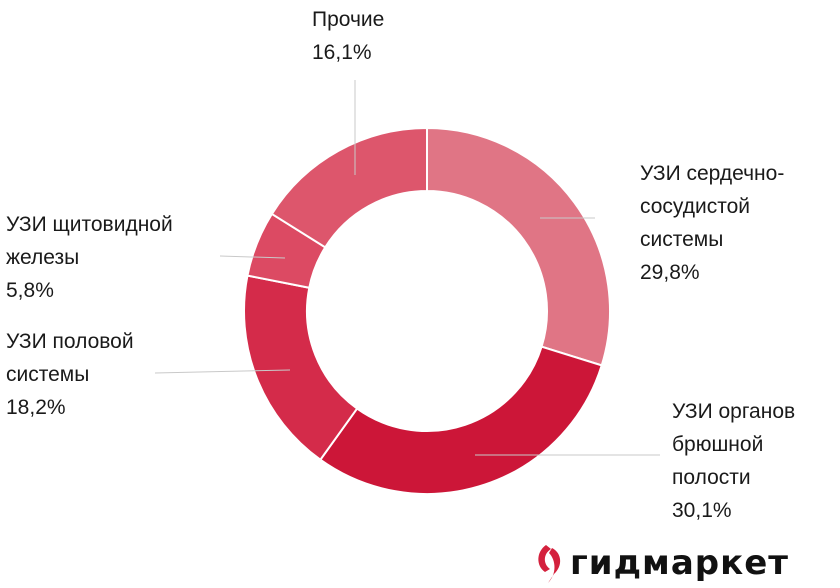 This screenshot has width=840, height=588. Describe the element at coordinates (712, 173) in the screenshot. I see `slice-category-label: УЗИ сердечно-` at that location.